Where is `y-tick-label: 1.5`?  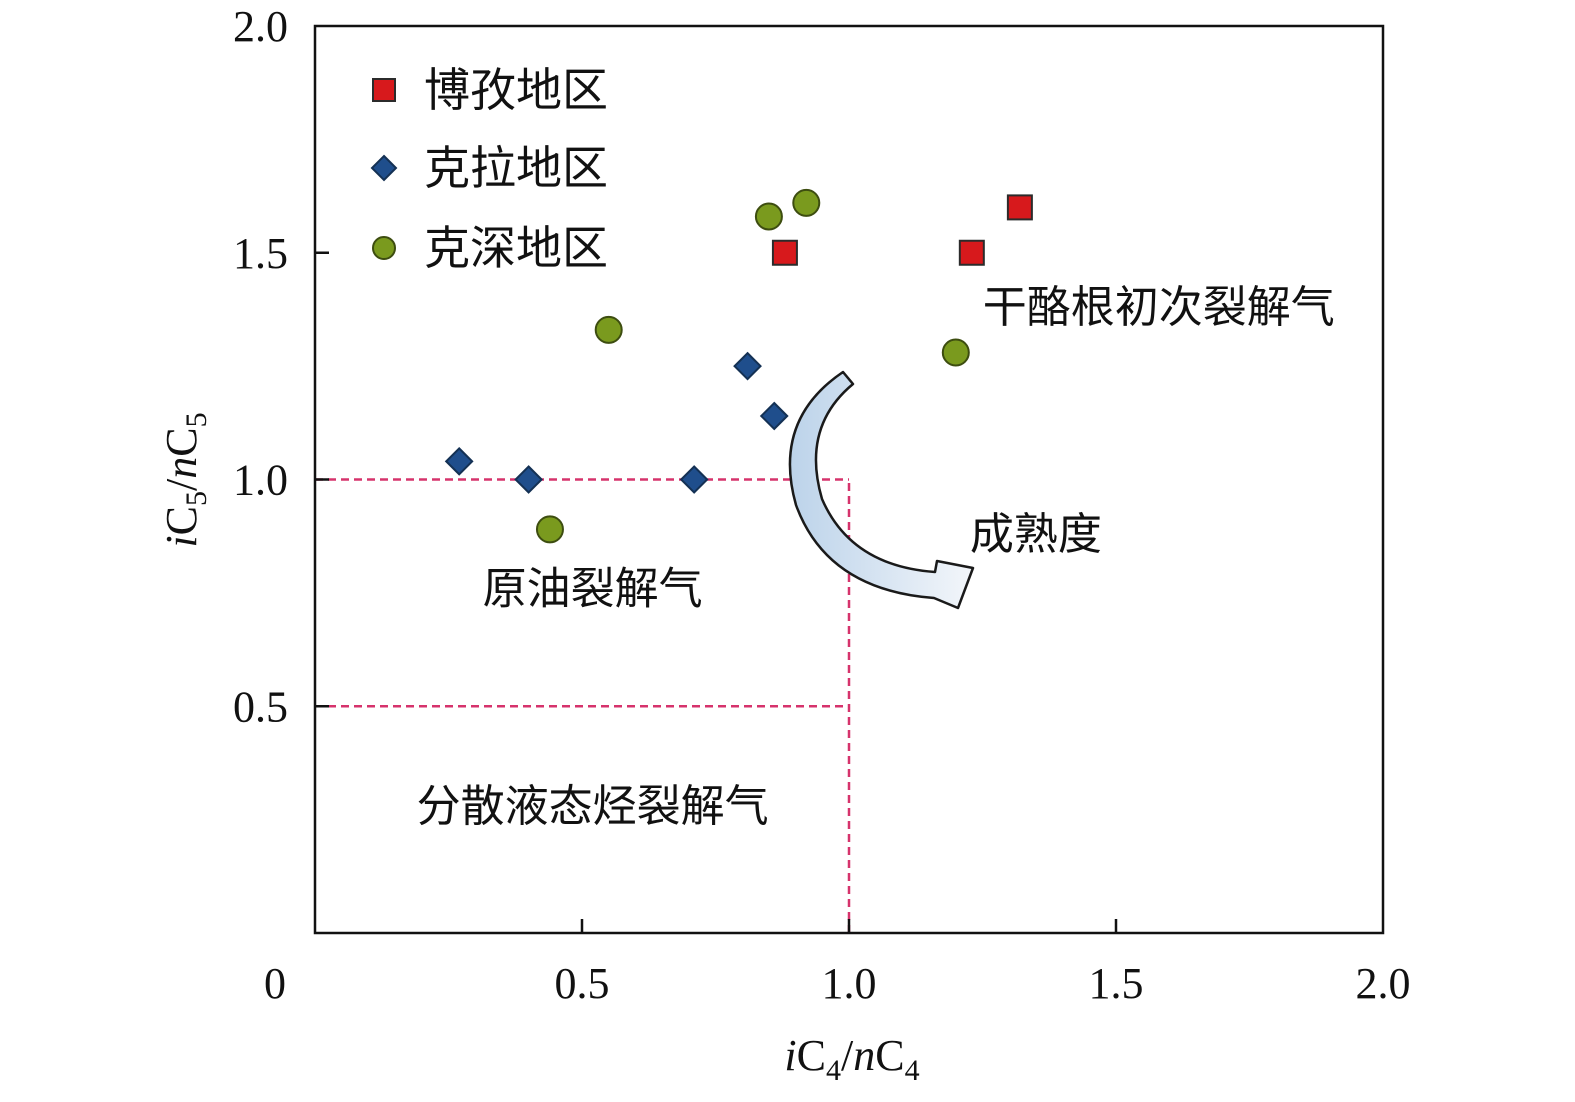
y-tick-label: 1.5 is located at coordinates (260, 253).